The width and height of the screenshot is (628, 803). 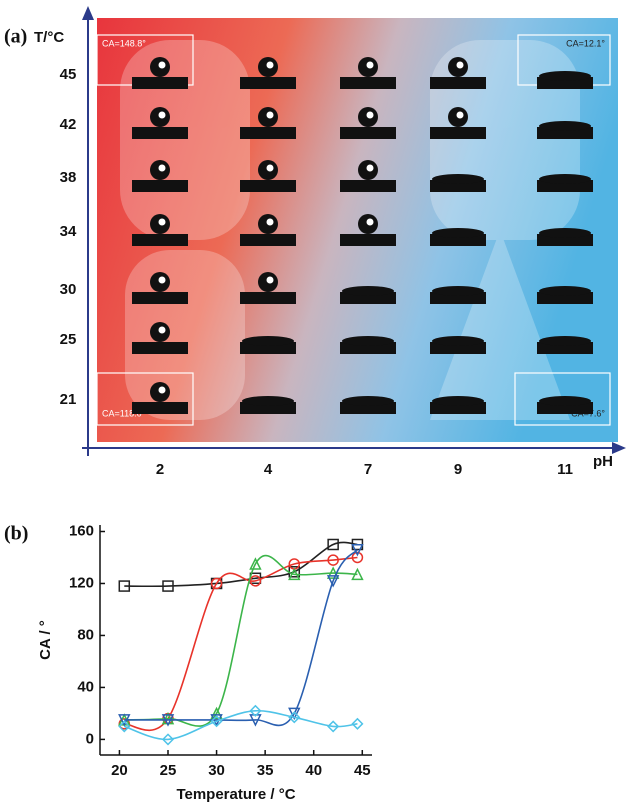 What do you see at coordinates (268, 469) in the screenshot?
I see `ph-tick-label: 4` at bounding box center [268, 469].